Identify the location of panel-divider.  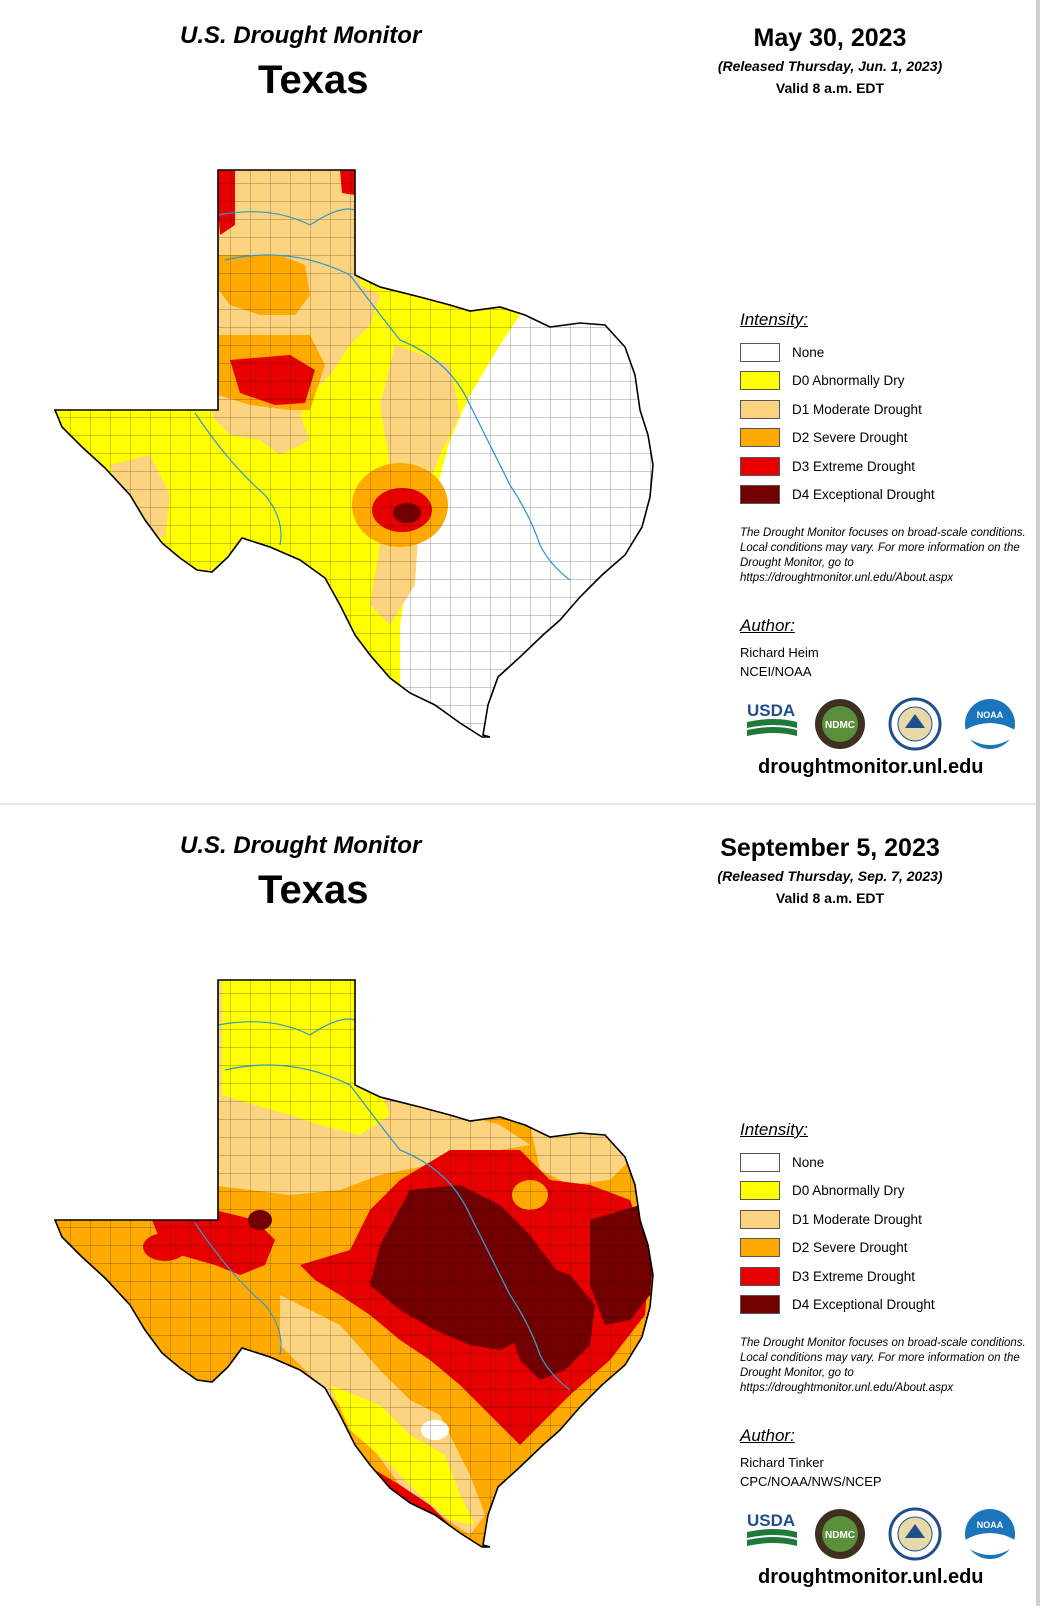
(520, 804).